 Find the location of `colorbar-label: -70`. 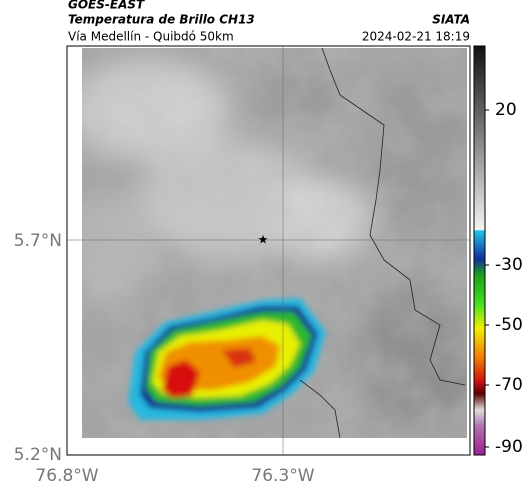

colorbar-label: -70 is located at coordinates (509, 385).